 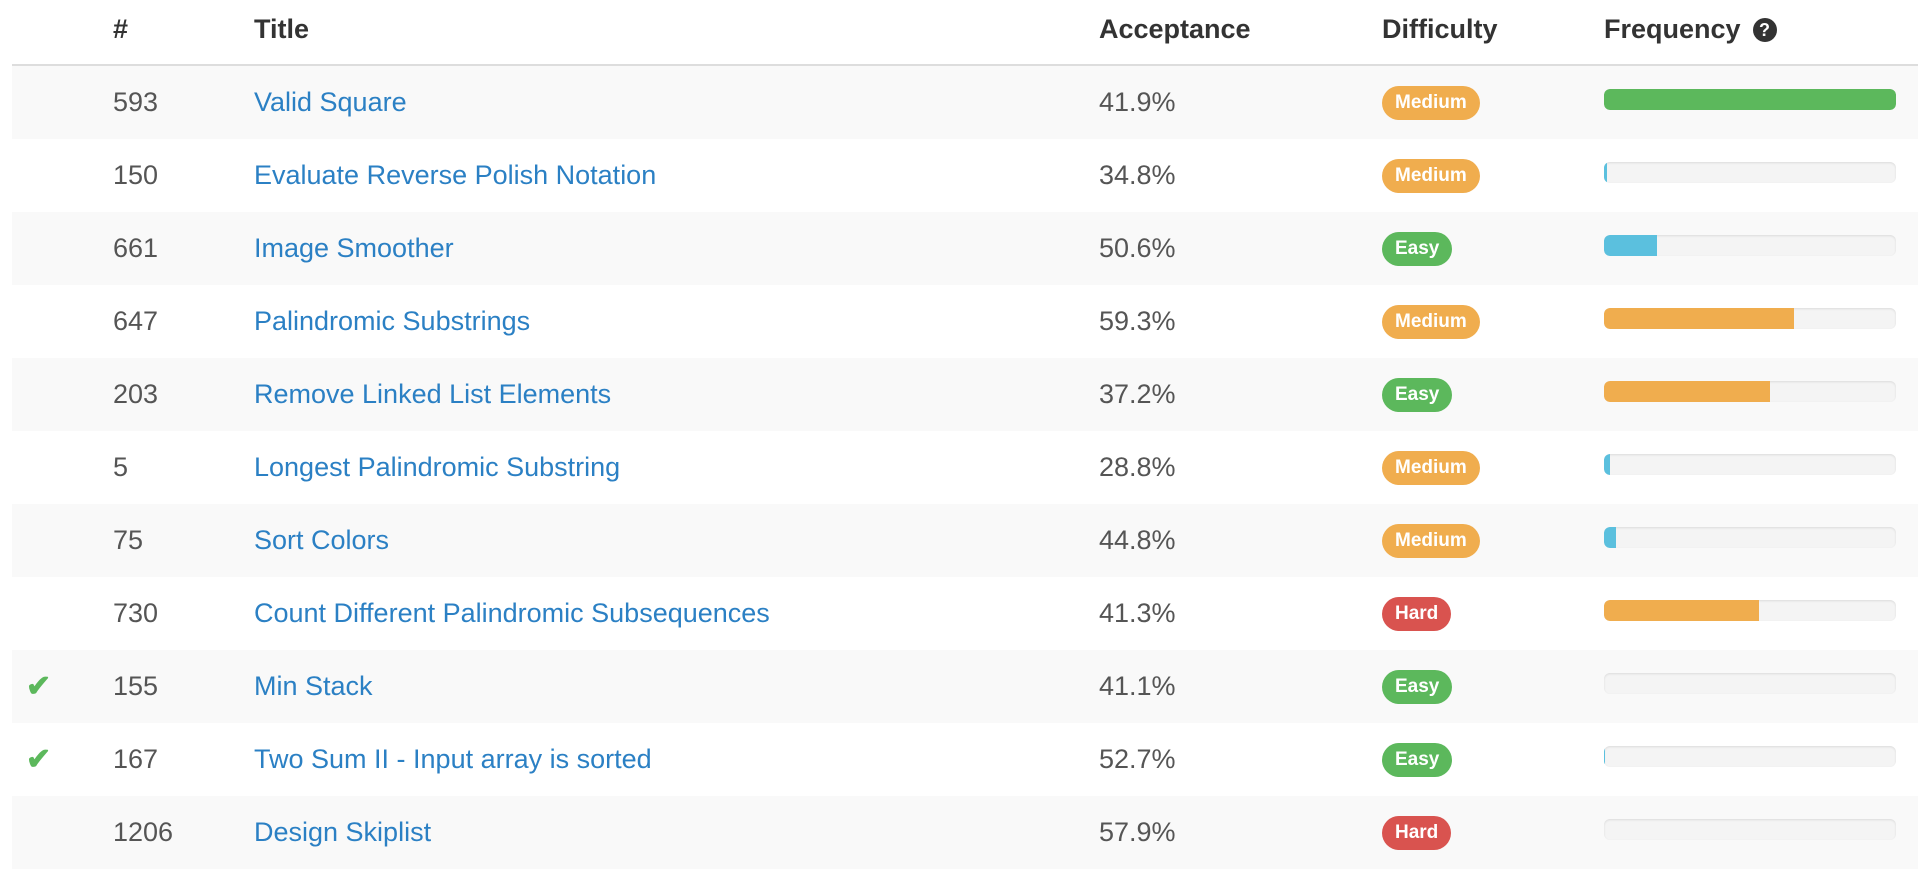 I want to click on table-row: 75 Sort Colors 44.8% Medium, so click(x=965, y=540).